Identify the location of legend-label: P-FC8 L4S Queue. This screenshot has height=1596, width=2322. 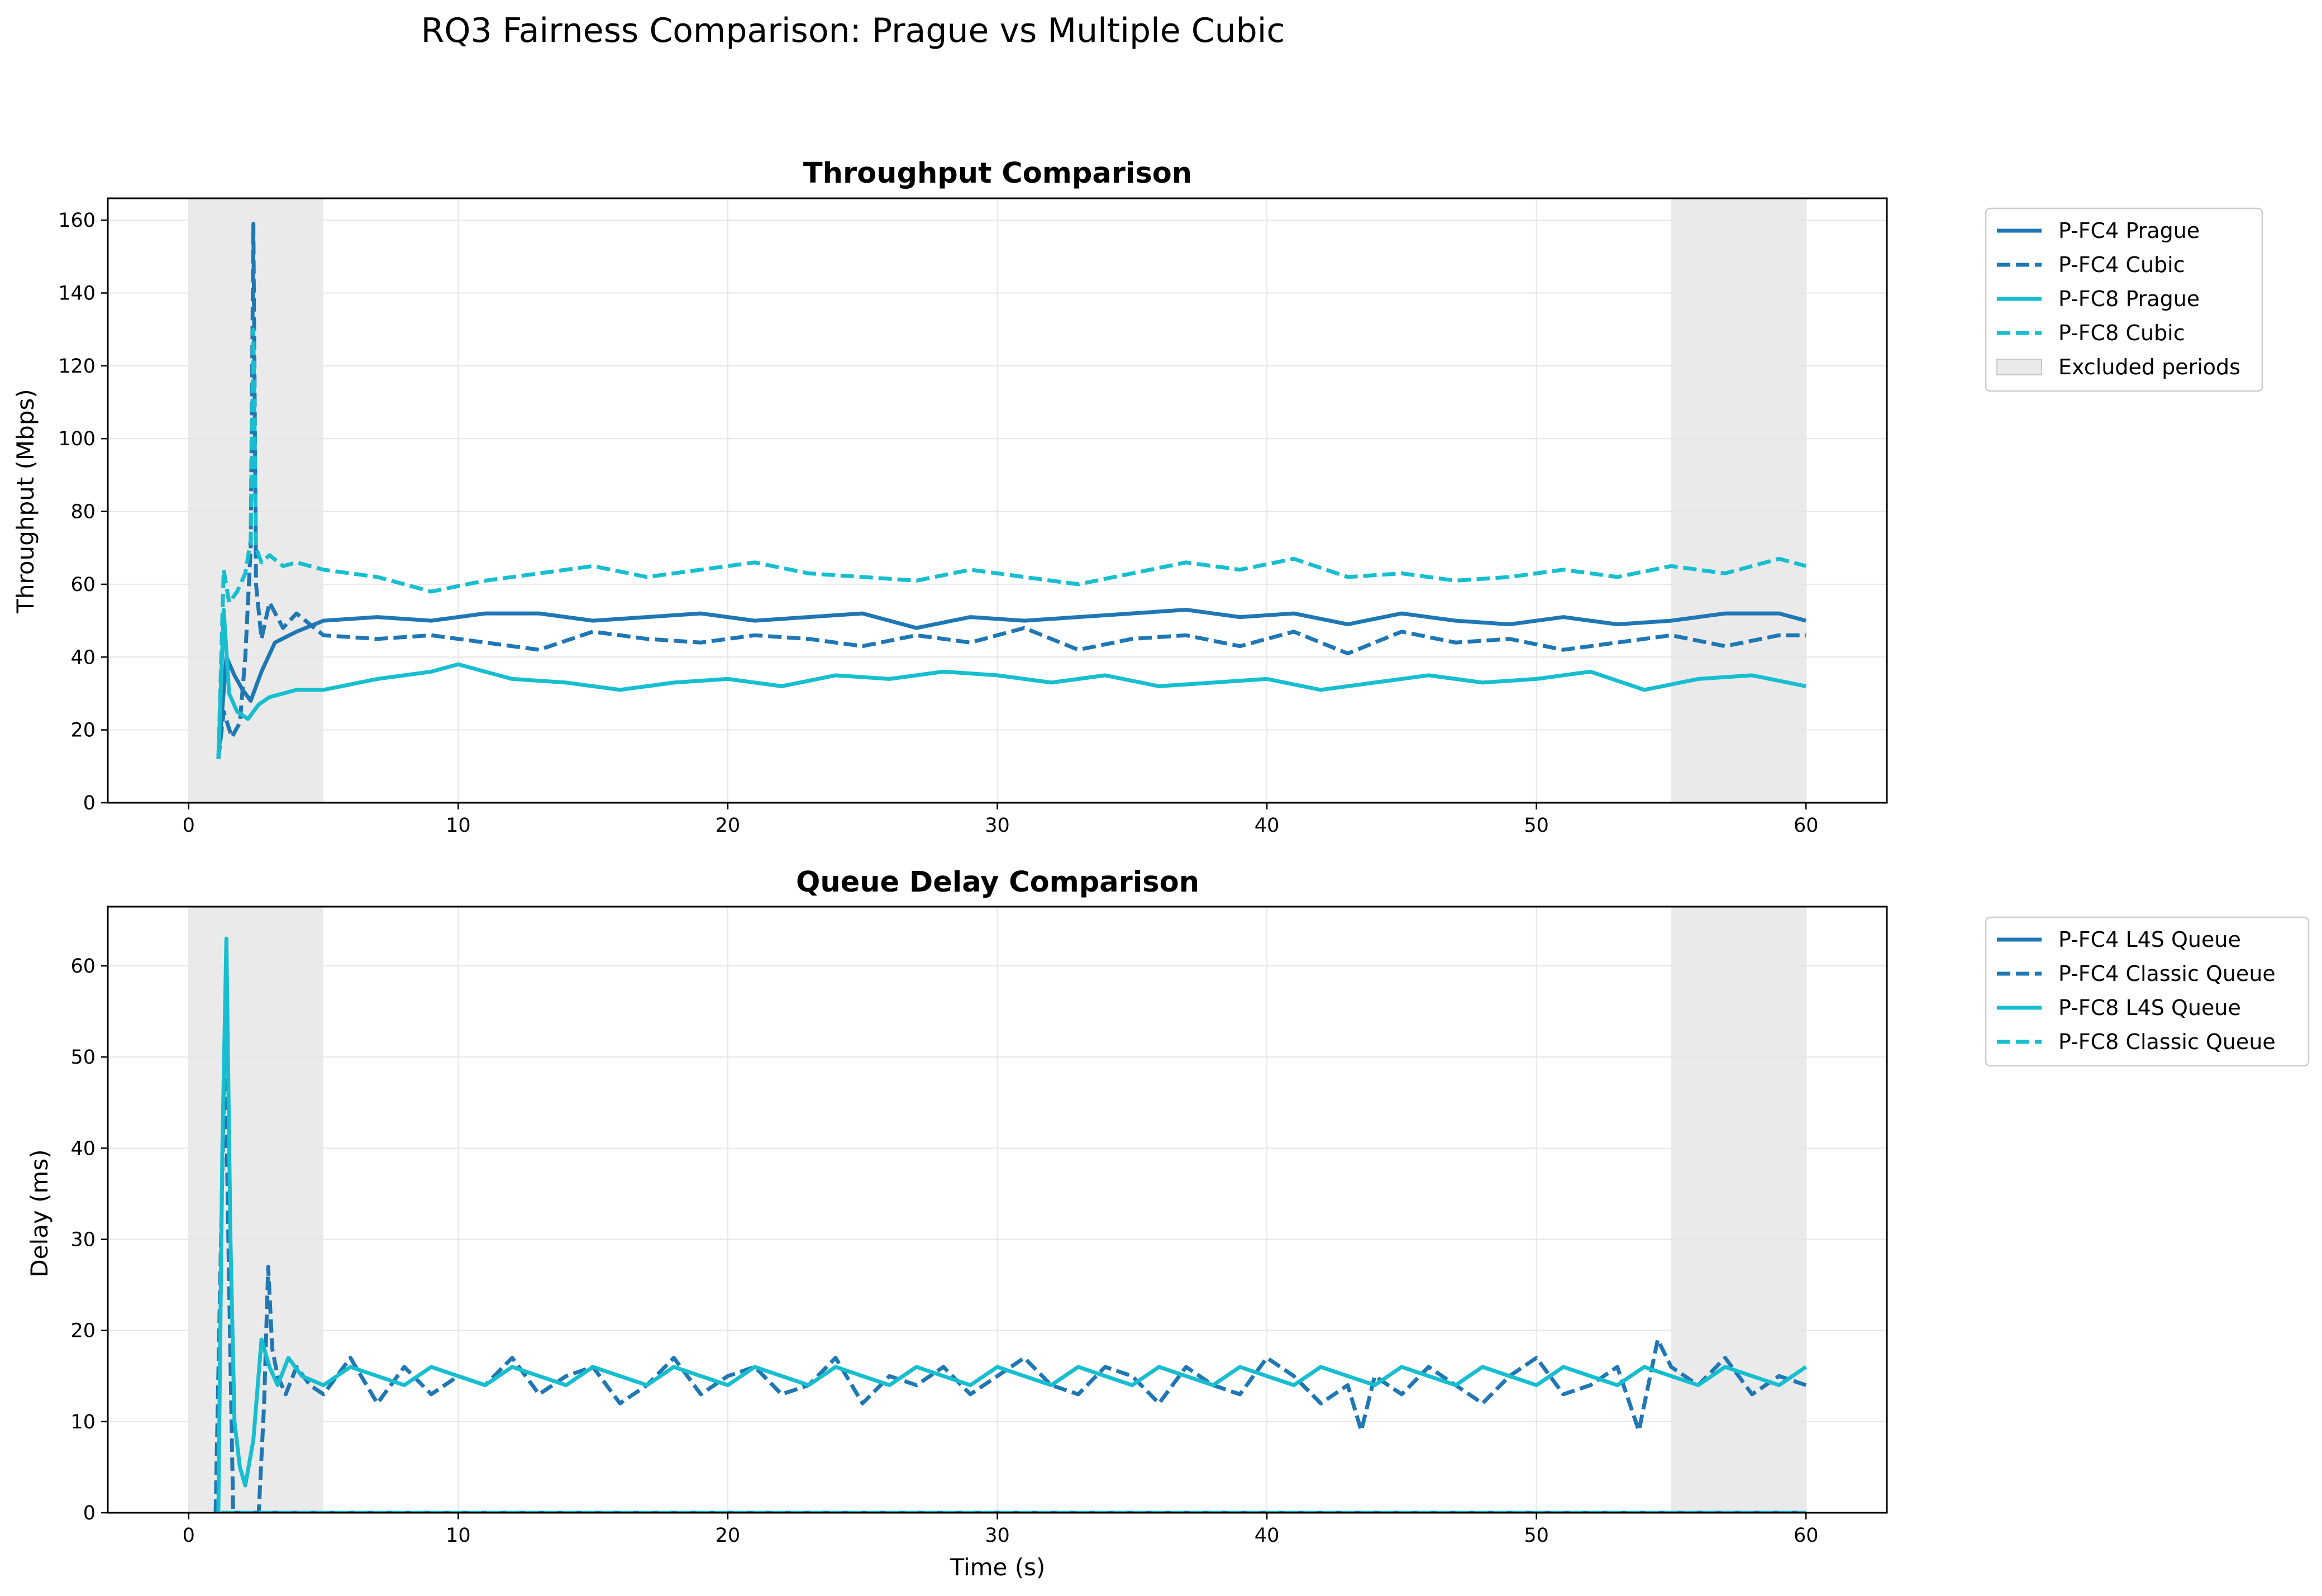
(2149, 1008).